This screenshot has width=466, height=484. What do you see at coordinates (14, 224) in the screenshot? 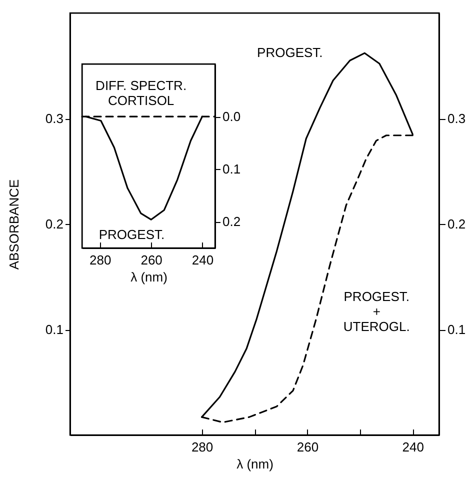
I see `y-axis-title: ABSORBANCE` at bounding box center [14, 224].